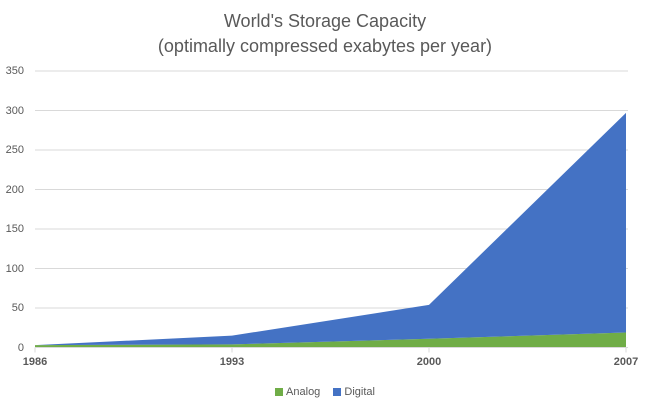  Describe the element at coordinates (429, 362) in the screenshot. I see `x-tick-label: 2000` at that location.